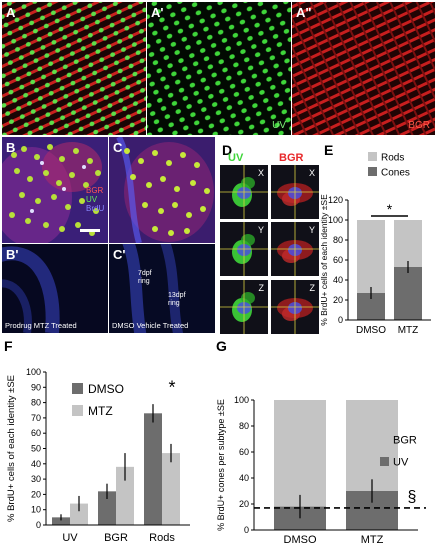 This screenshot has height=550, width=437. Describe the element at coordinates (244, 249) in the screenshot. I see `ortho-view-y-uv: Y` at that location.